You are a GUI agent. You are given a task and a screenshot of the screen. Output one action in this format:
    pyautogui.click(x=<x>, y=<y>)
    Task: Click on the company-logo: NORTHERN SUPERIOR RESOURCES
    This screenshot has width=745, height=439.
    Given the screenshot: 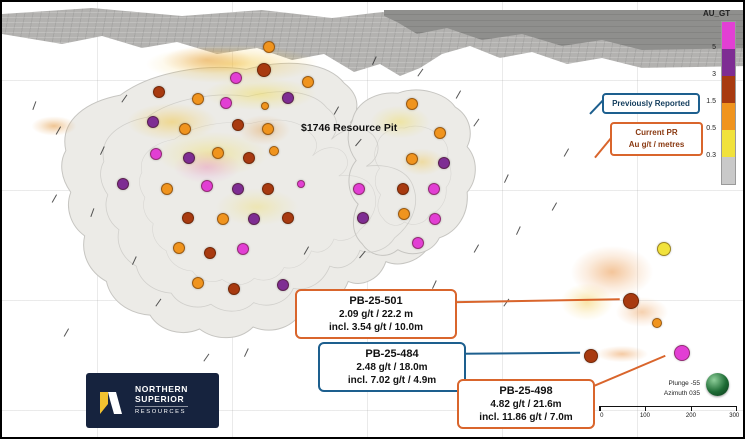 What is the action you would take?
    pyautogui.click(x=152, y=400)
    